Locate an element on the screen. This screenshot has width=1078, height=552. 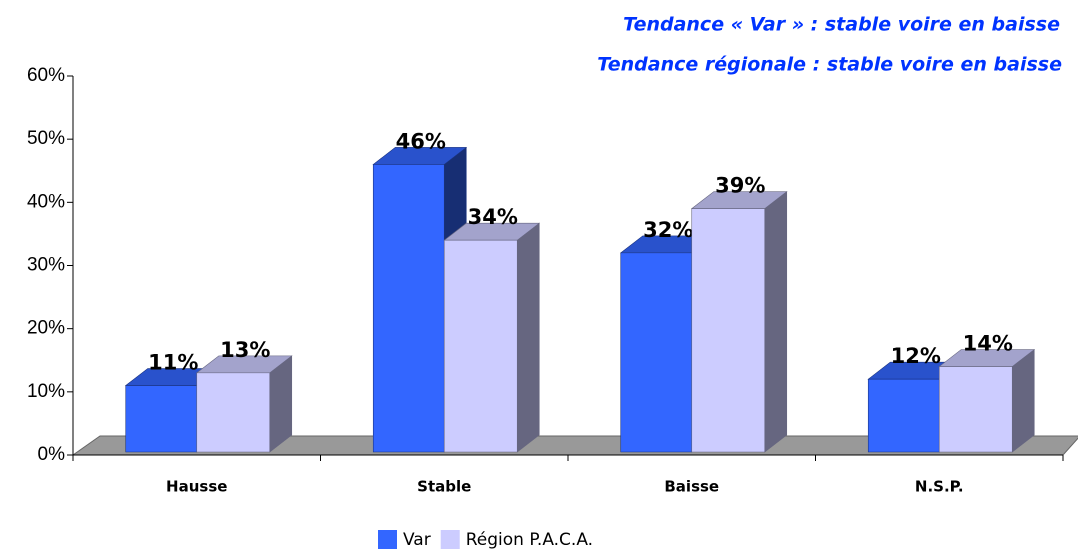
y-tick-label: 10% is located at coordinates (46, 391).